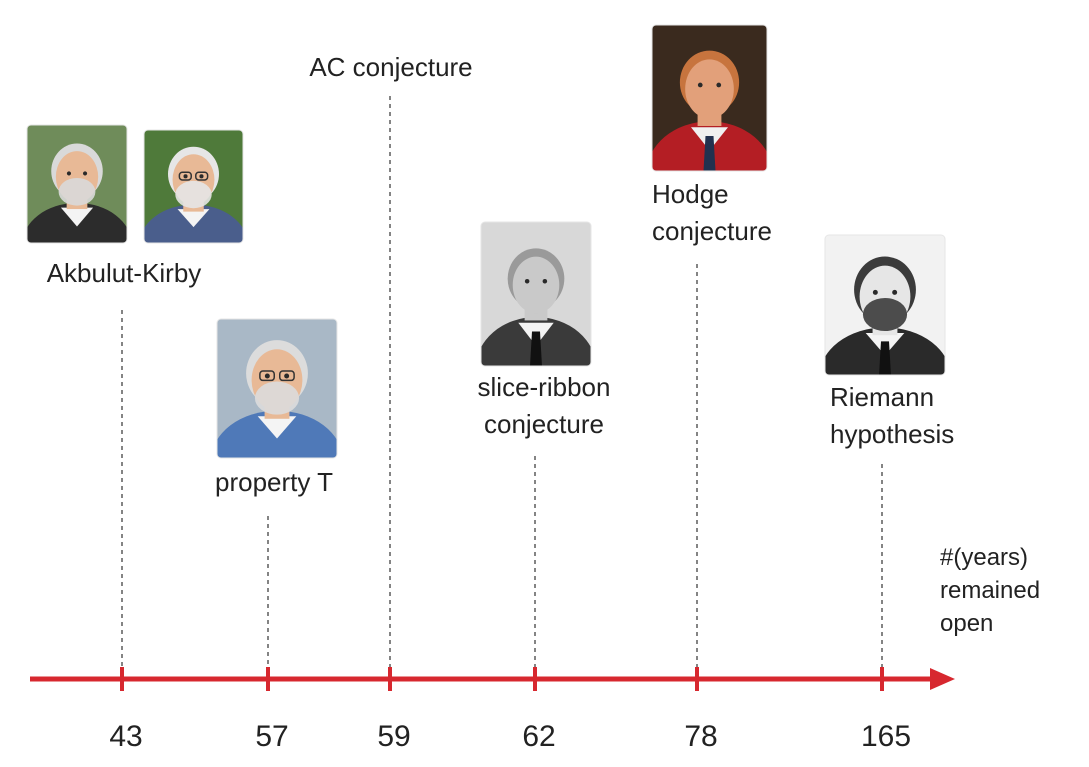  I want to click on milestone-caption: hypothesis, so click(892, 434).